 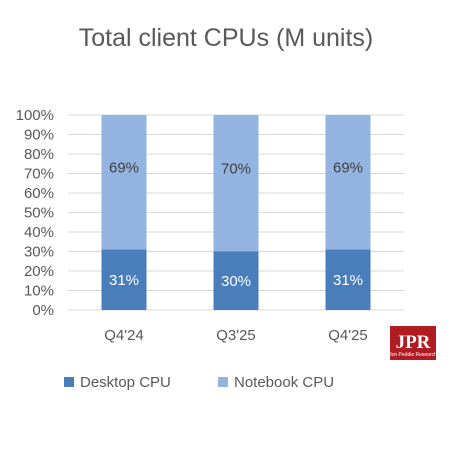 I want to click on x-tick-label: Q4'24, so click(x=124, y=335).